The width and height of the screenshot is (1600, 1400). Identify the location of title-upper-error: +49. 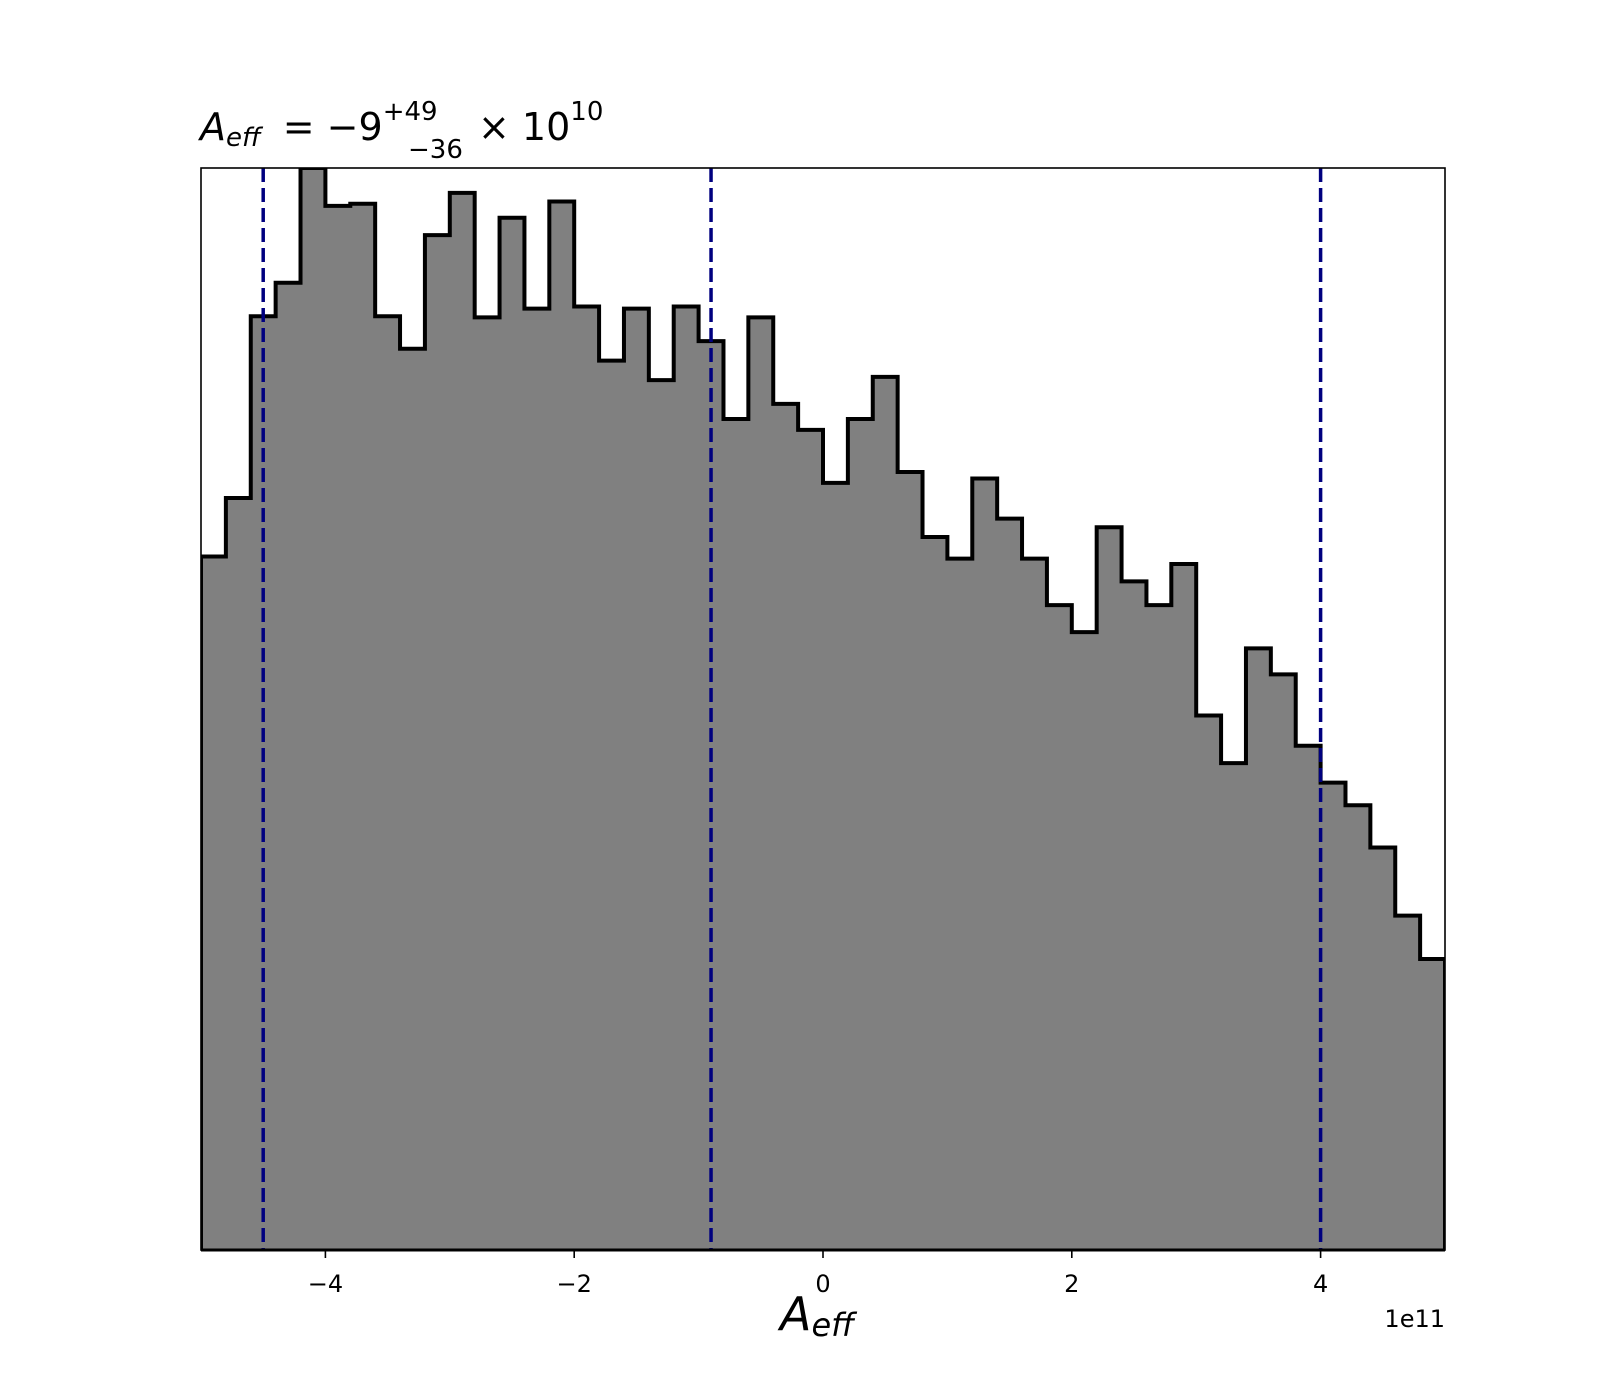
(410, 112).